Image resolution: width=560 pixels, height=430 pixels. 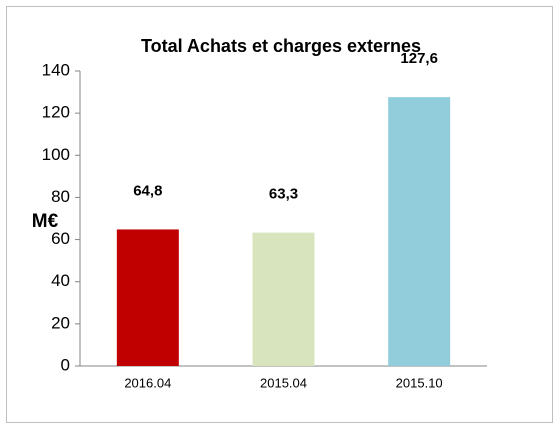 What do you see at coordinates (283, 194) in the screenshot?
I see `data-label: 63,3` at bounding box center [283, 194].